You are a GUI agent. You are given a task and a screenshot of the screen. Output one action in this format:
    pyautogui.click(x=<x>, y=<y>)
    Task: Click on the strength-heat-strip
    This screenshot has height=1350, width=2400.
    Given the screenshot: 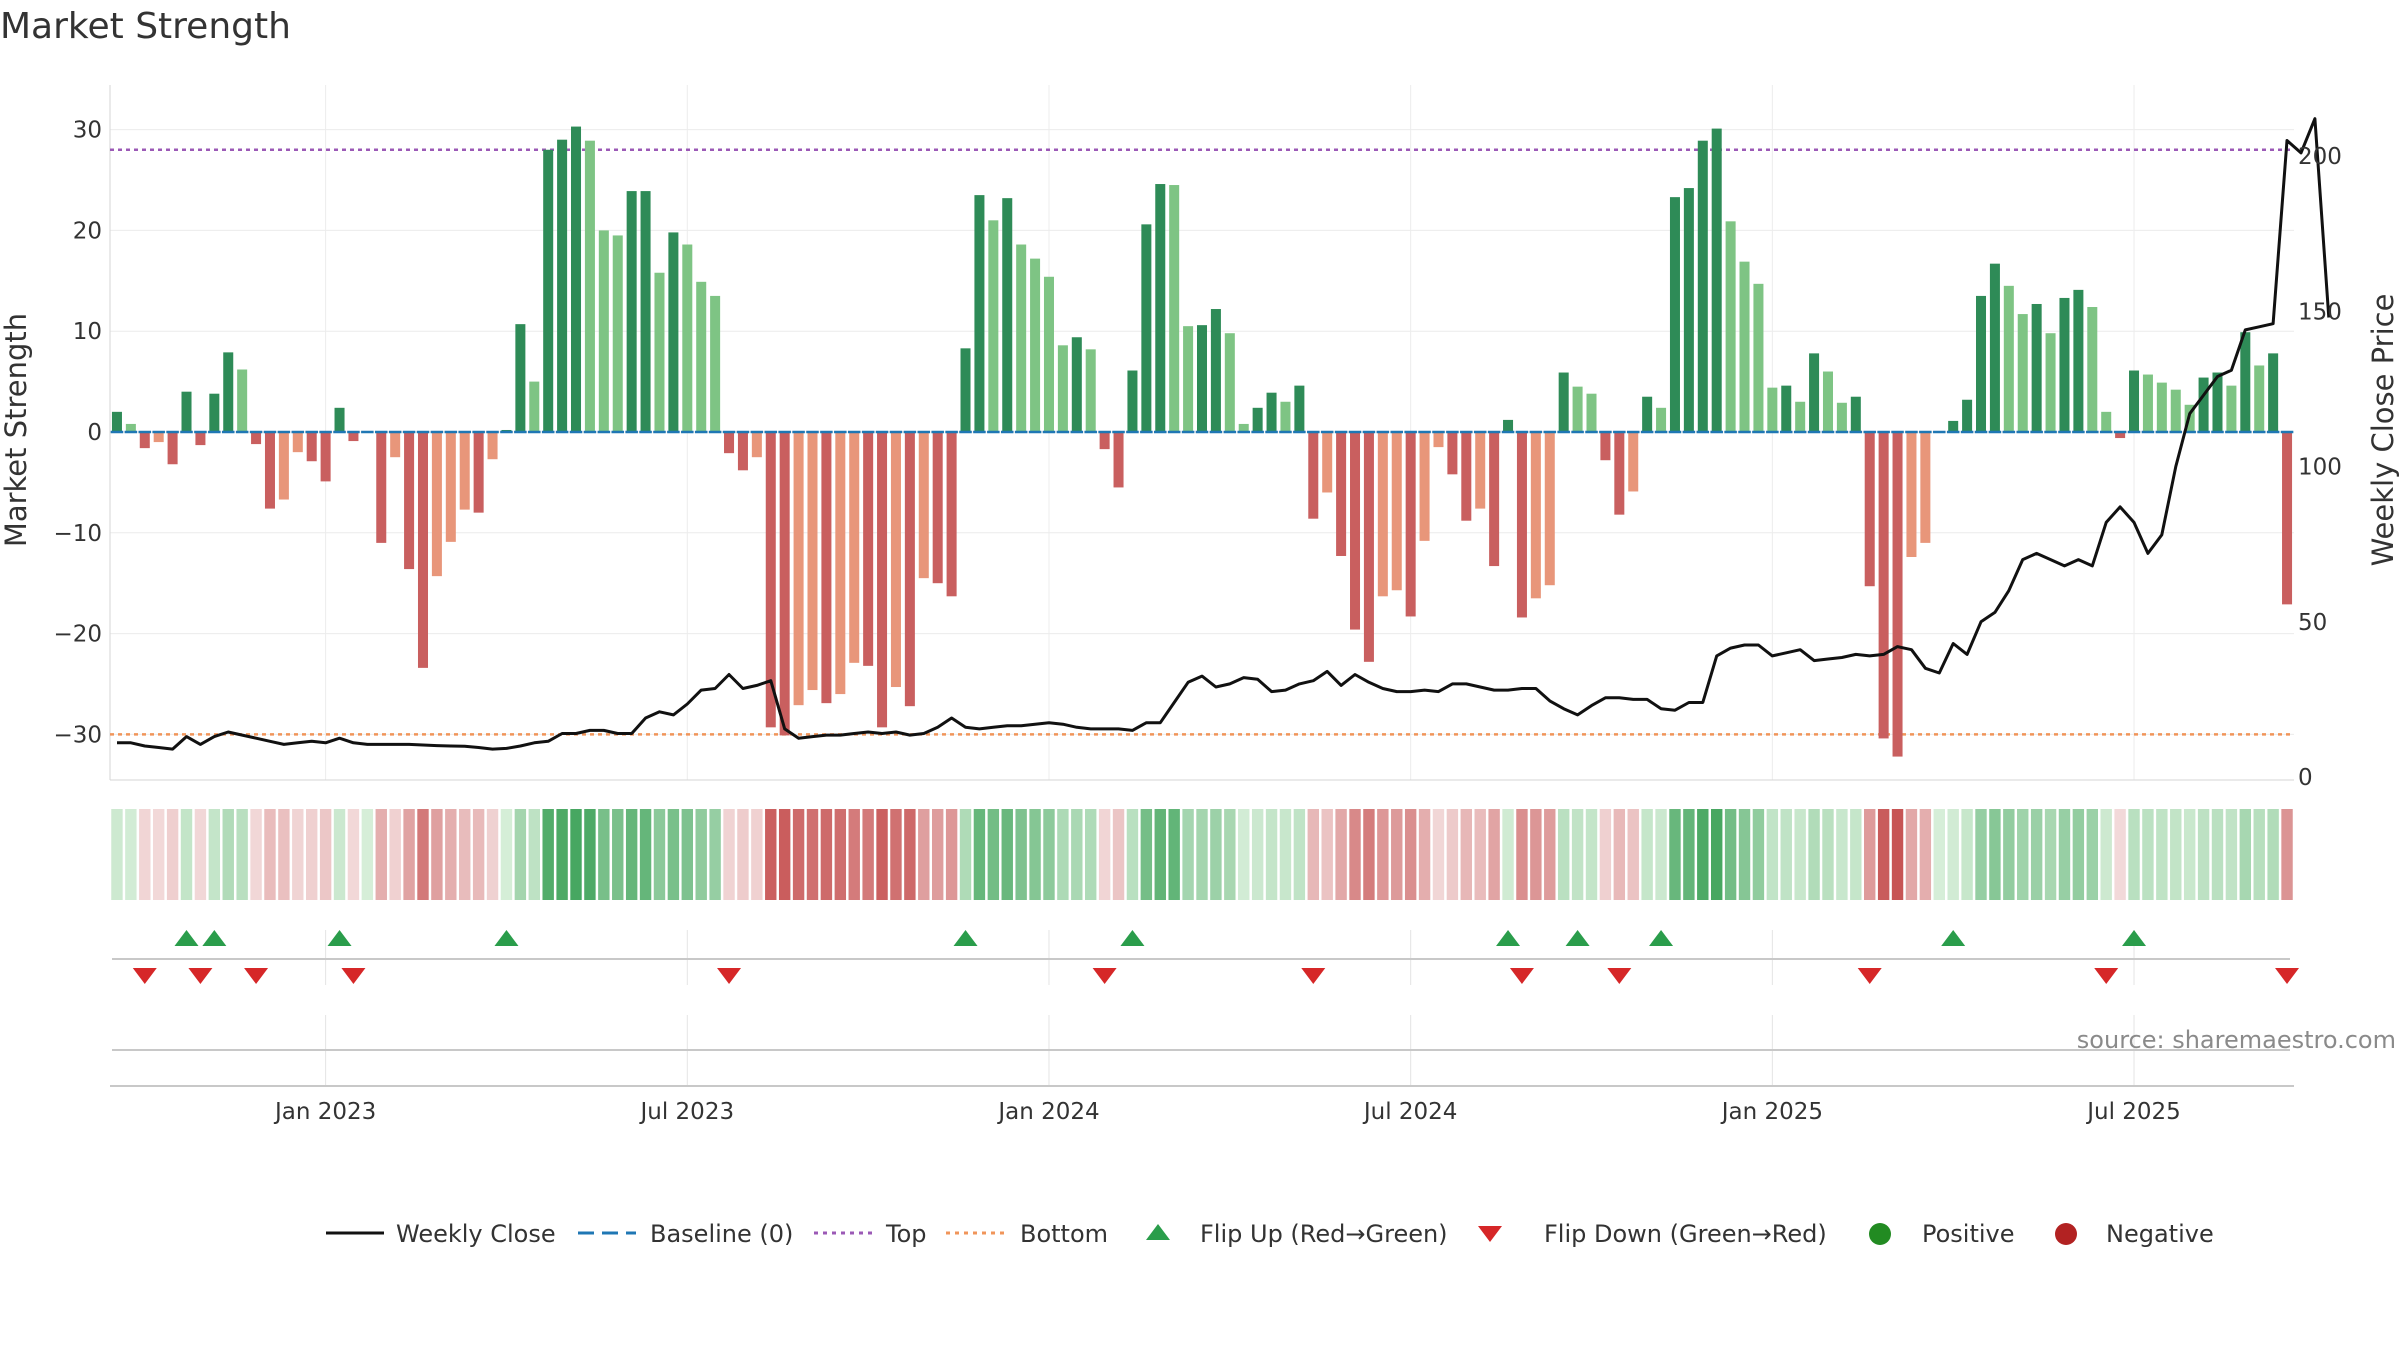 What is the action you would take?
    pyautogui.click(x=1202, y=854)
    